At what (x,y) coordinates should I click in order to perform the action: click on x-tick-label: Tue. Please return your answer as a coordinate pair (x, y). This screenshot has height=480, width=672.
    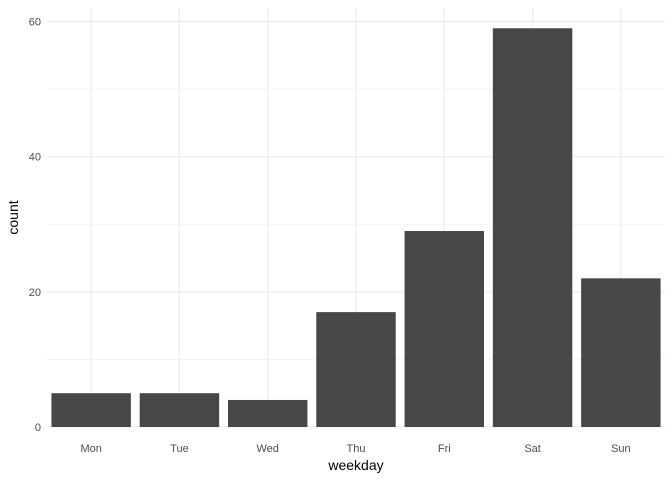
    Looking at the image, I should click on (179, 449).